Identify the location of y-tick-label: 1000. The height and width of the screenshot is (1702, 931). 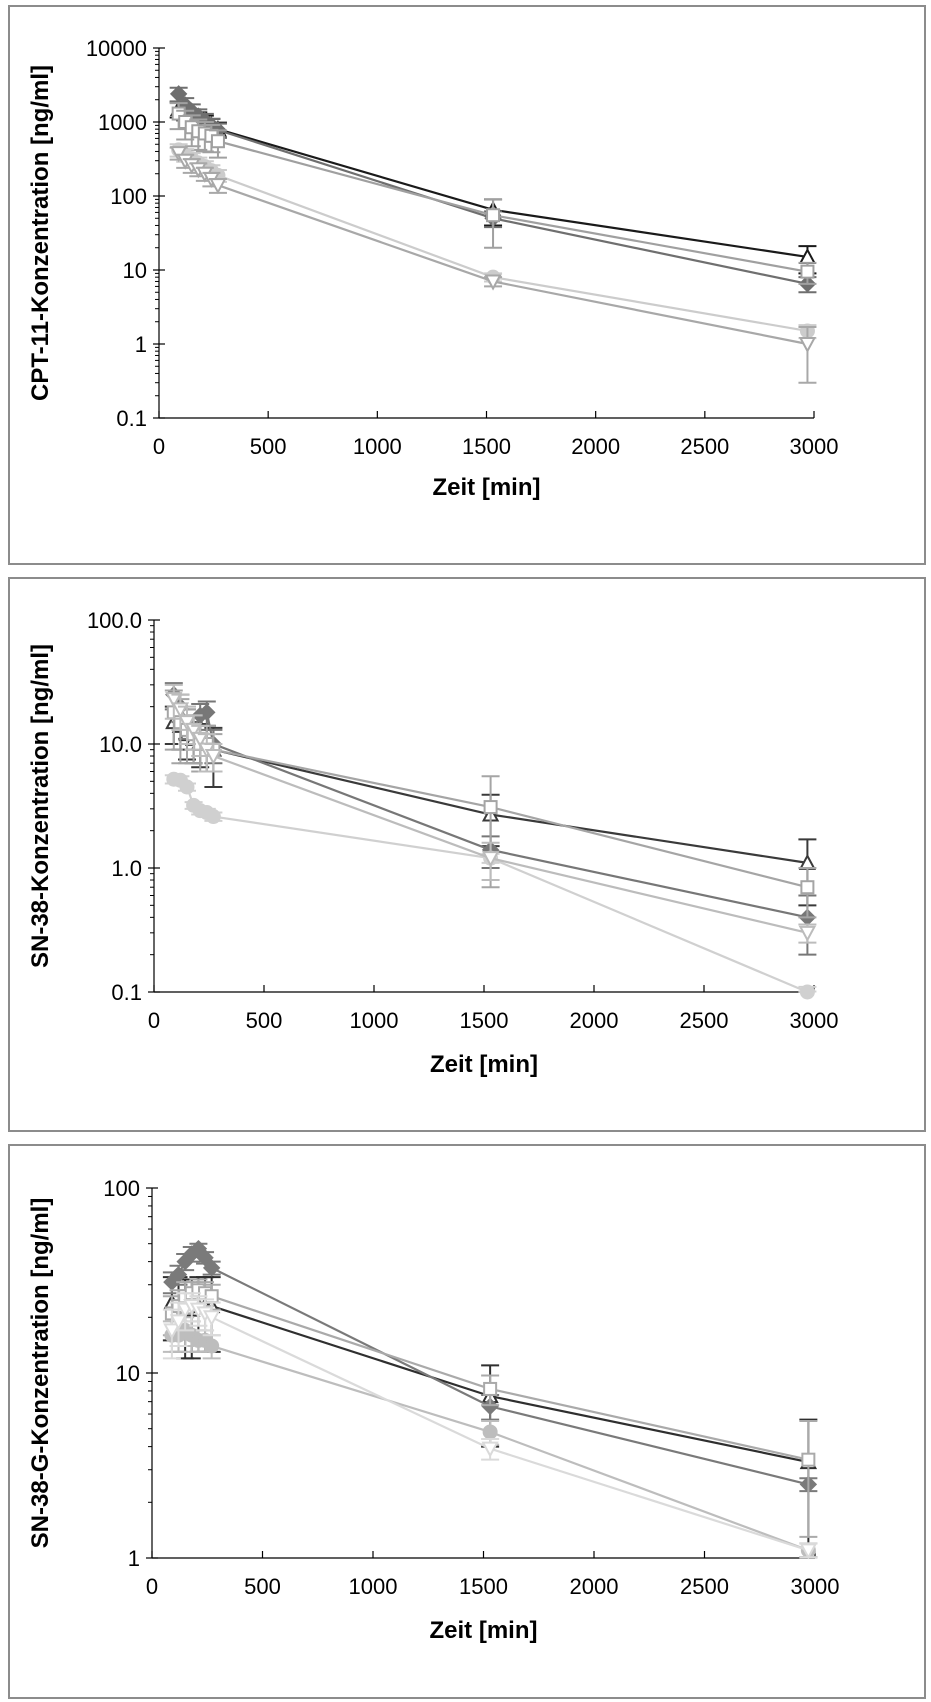
(122, 122).